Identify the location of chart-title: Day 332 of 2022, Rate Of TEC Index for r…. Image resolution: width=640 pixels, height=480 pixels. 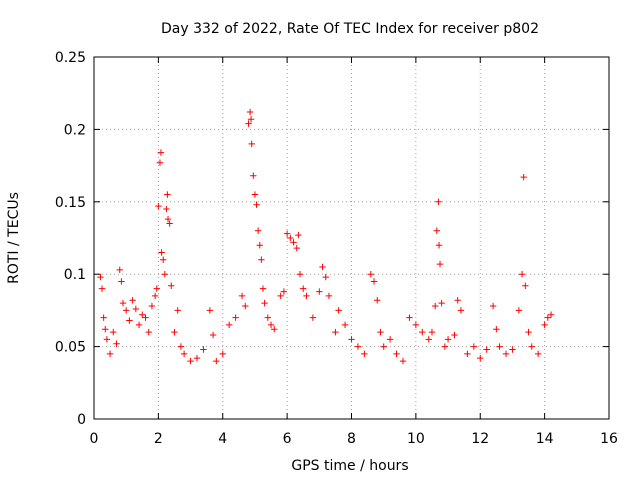
(350, 29).